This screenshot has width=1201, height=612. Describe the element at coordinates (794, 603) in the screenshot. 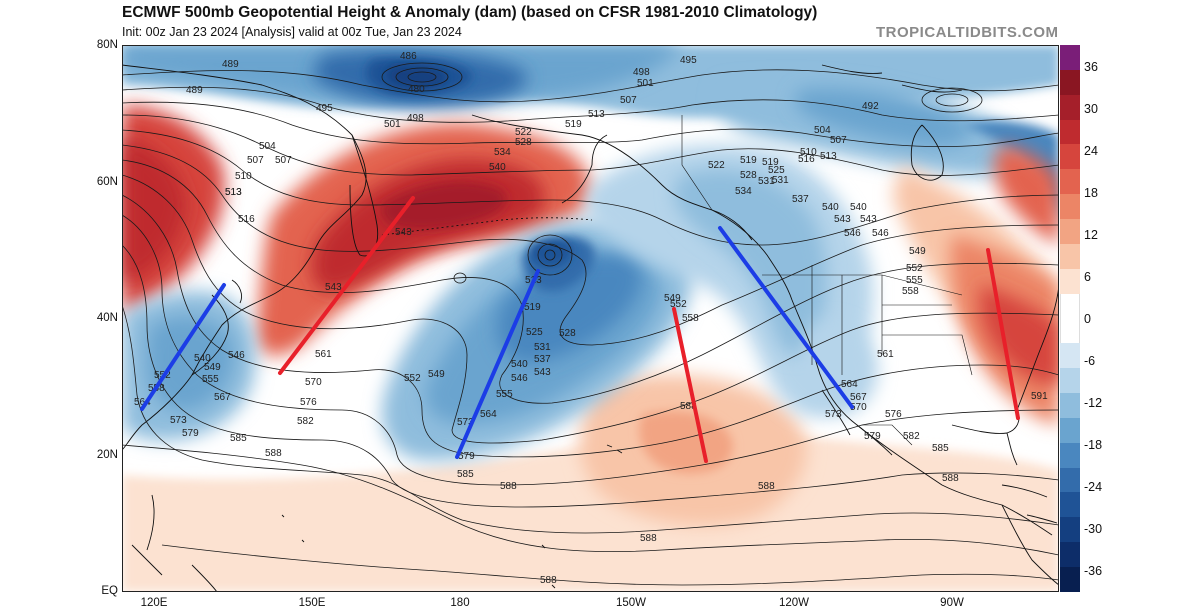

I see `lon-label-120w: 120W` at that location.